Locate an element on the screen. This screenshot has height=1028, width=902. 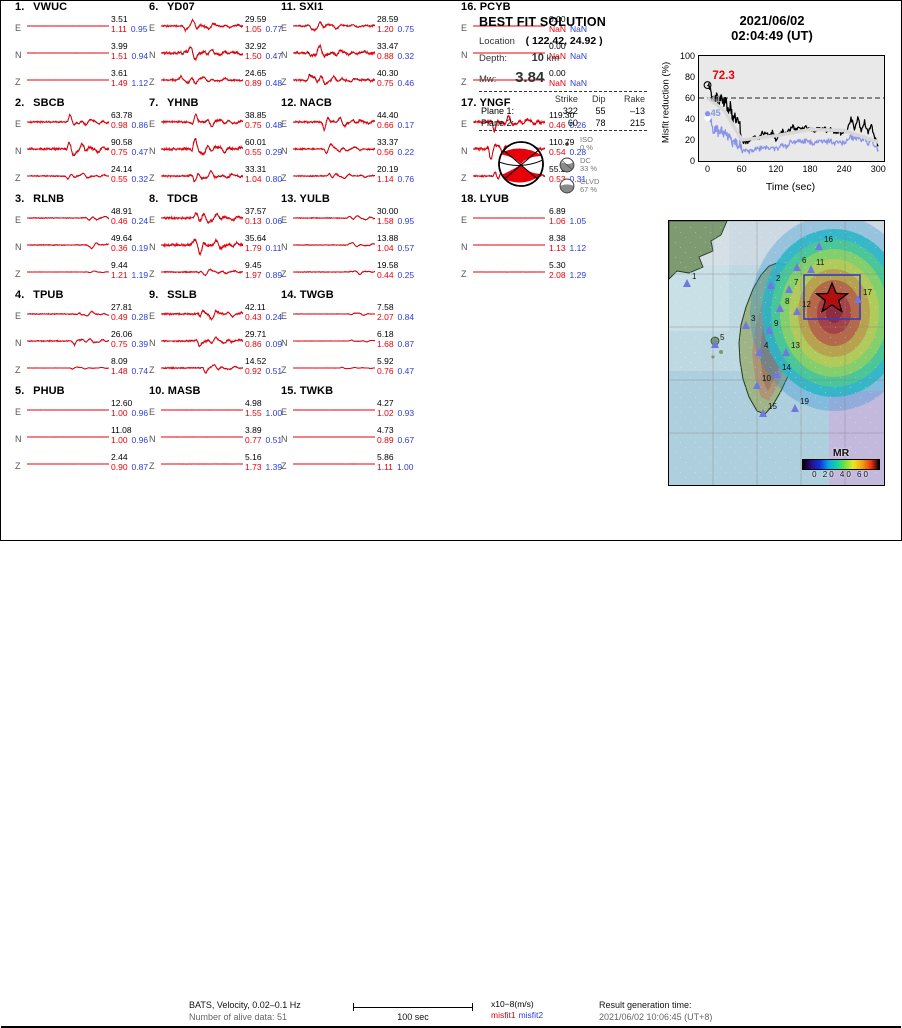
misfit-values: 1.51 0.94 is located at coordinates (129, 56).